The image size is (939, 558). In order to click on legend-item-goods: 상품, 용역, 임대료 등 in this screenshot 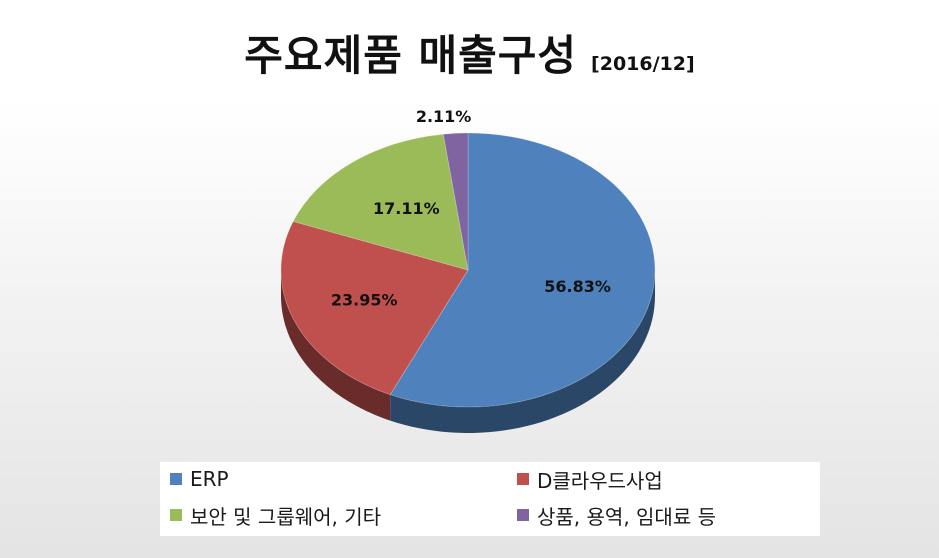, I will do `click(616, 515)`.